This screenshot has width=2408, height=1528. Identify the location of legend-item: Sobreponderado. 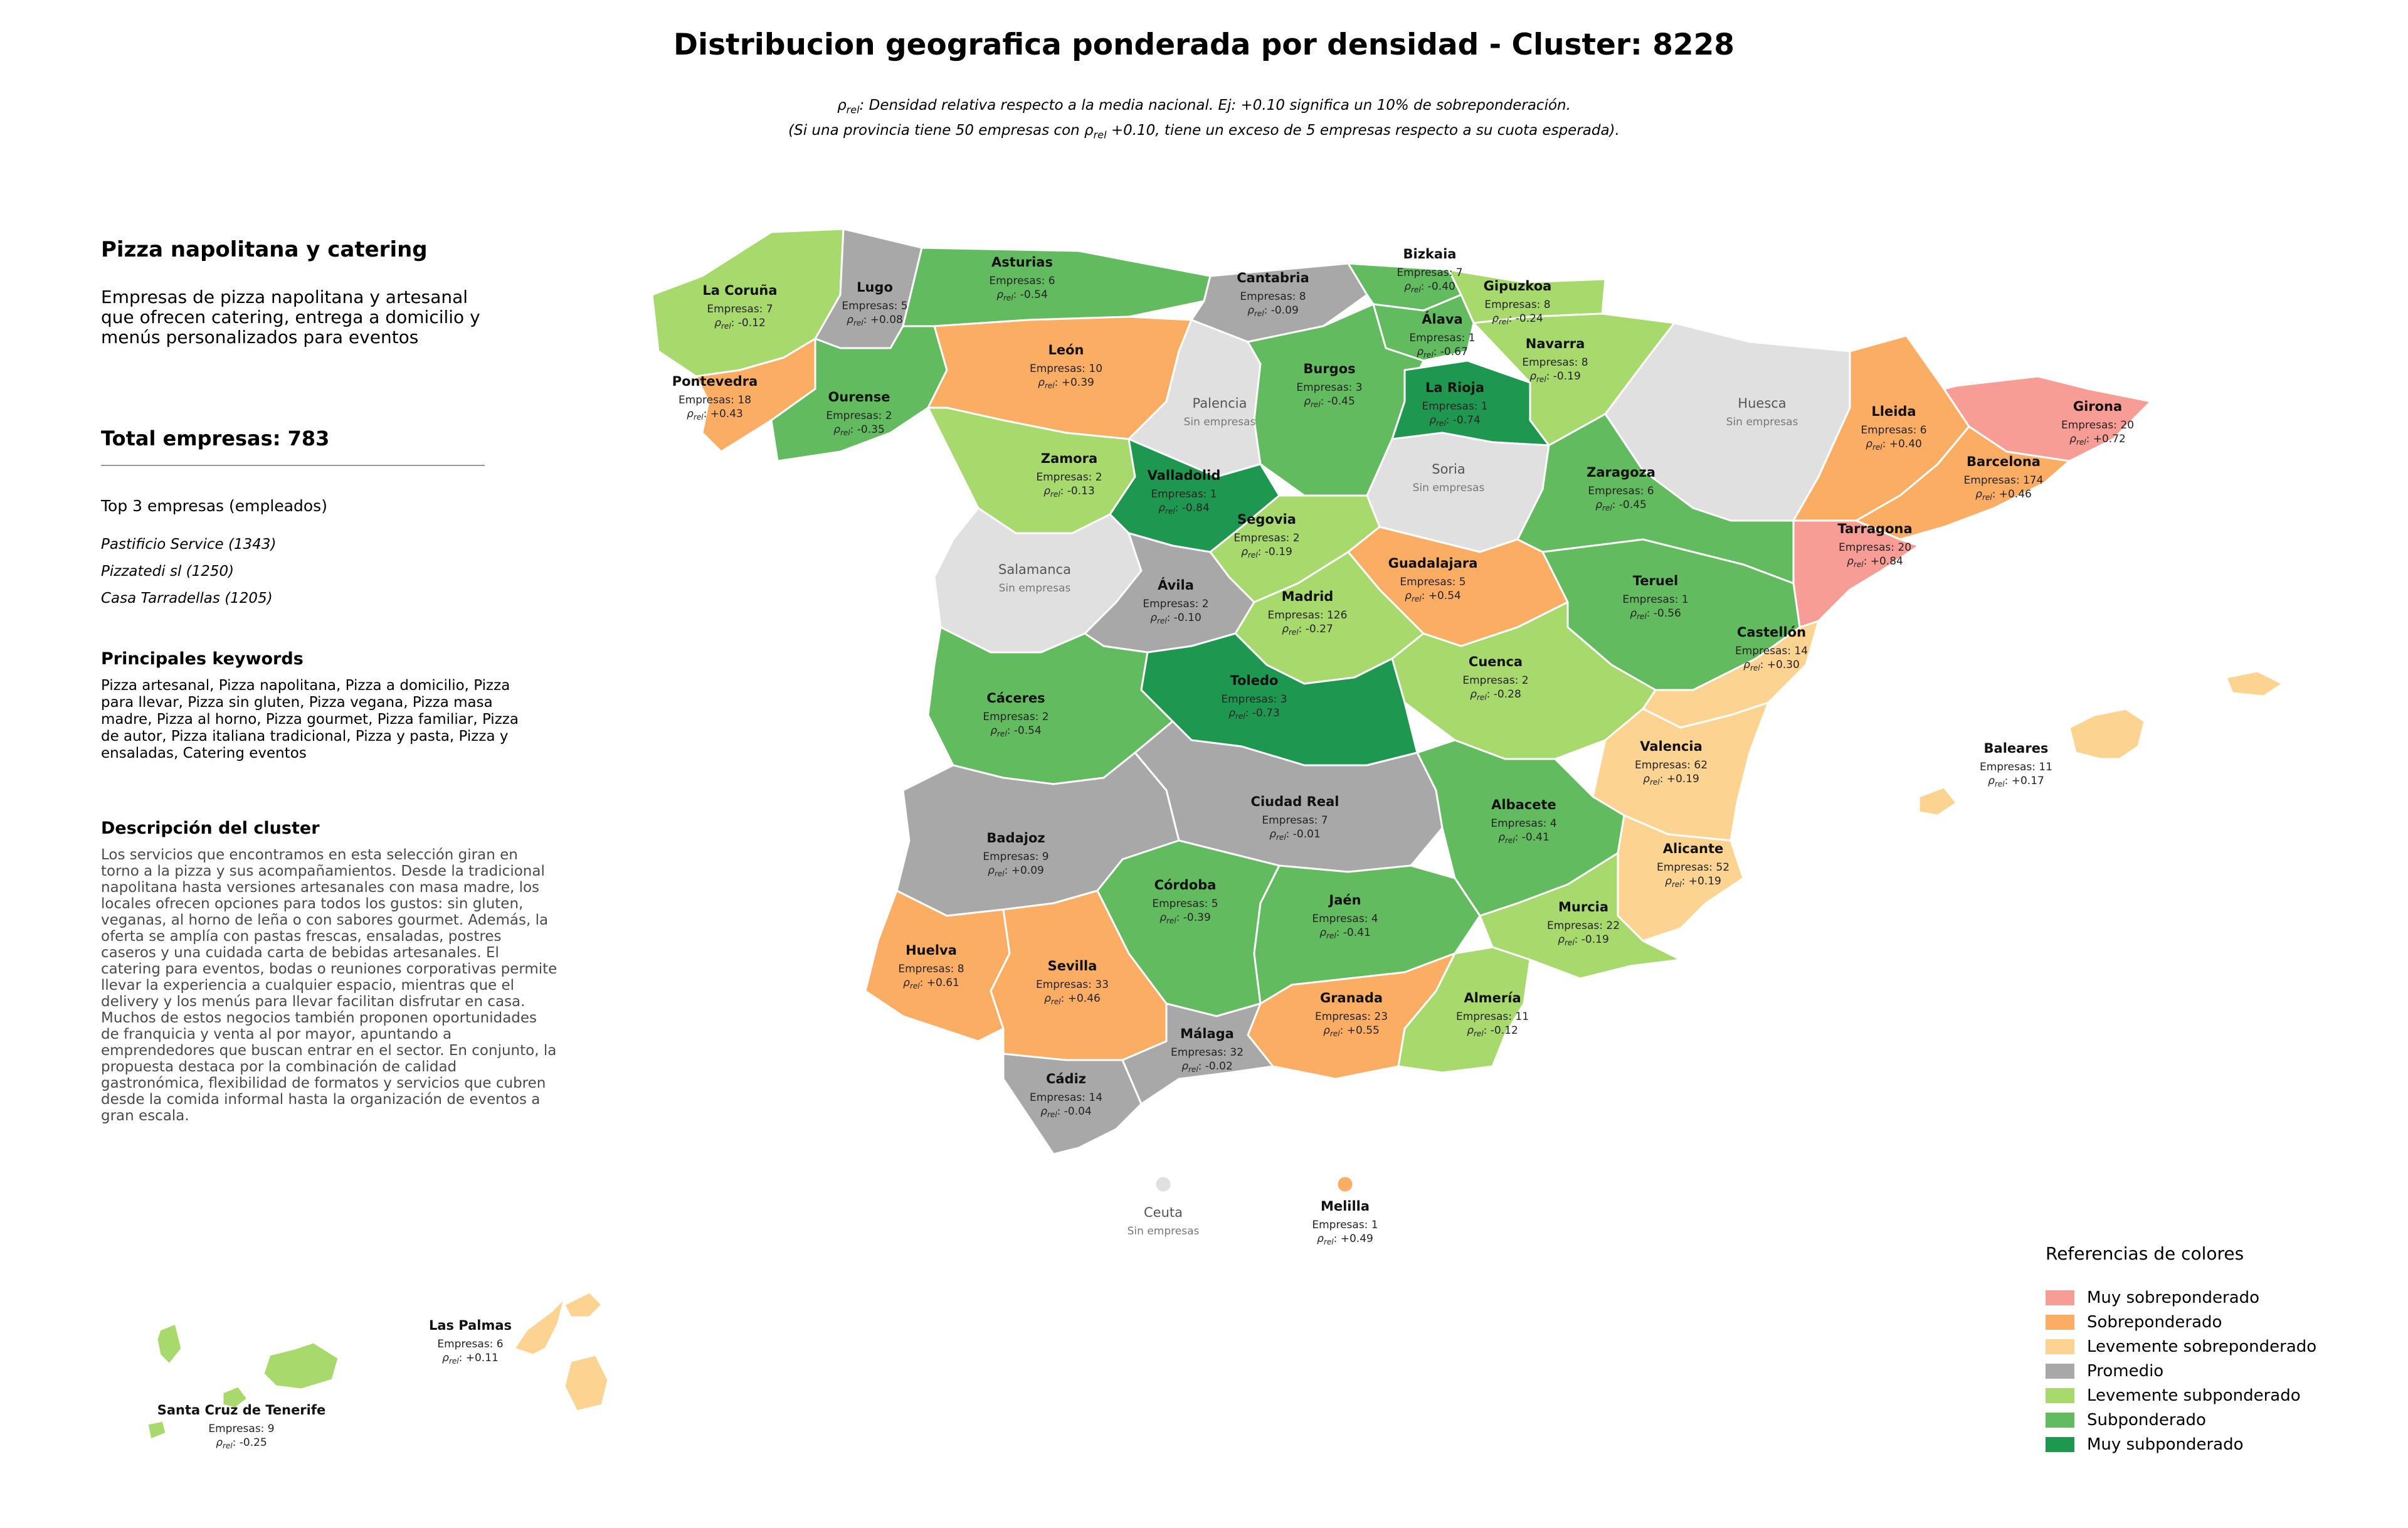
(2181, 1322).